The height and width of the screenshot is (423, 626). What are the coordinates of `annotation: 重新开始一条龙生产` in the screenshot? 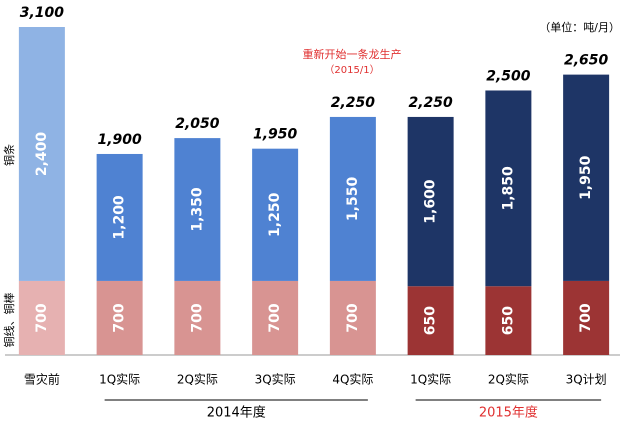 It's located at (352, 54).